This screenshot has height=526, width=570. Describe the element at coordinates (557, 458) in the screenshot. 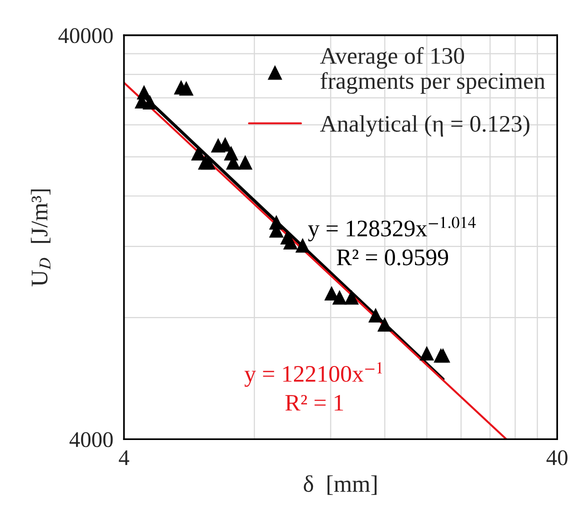

I see `x-tick-label: 40` at that location.